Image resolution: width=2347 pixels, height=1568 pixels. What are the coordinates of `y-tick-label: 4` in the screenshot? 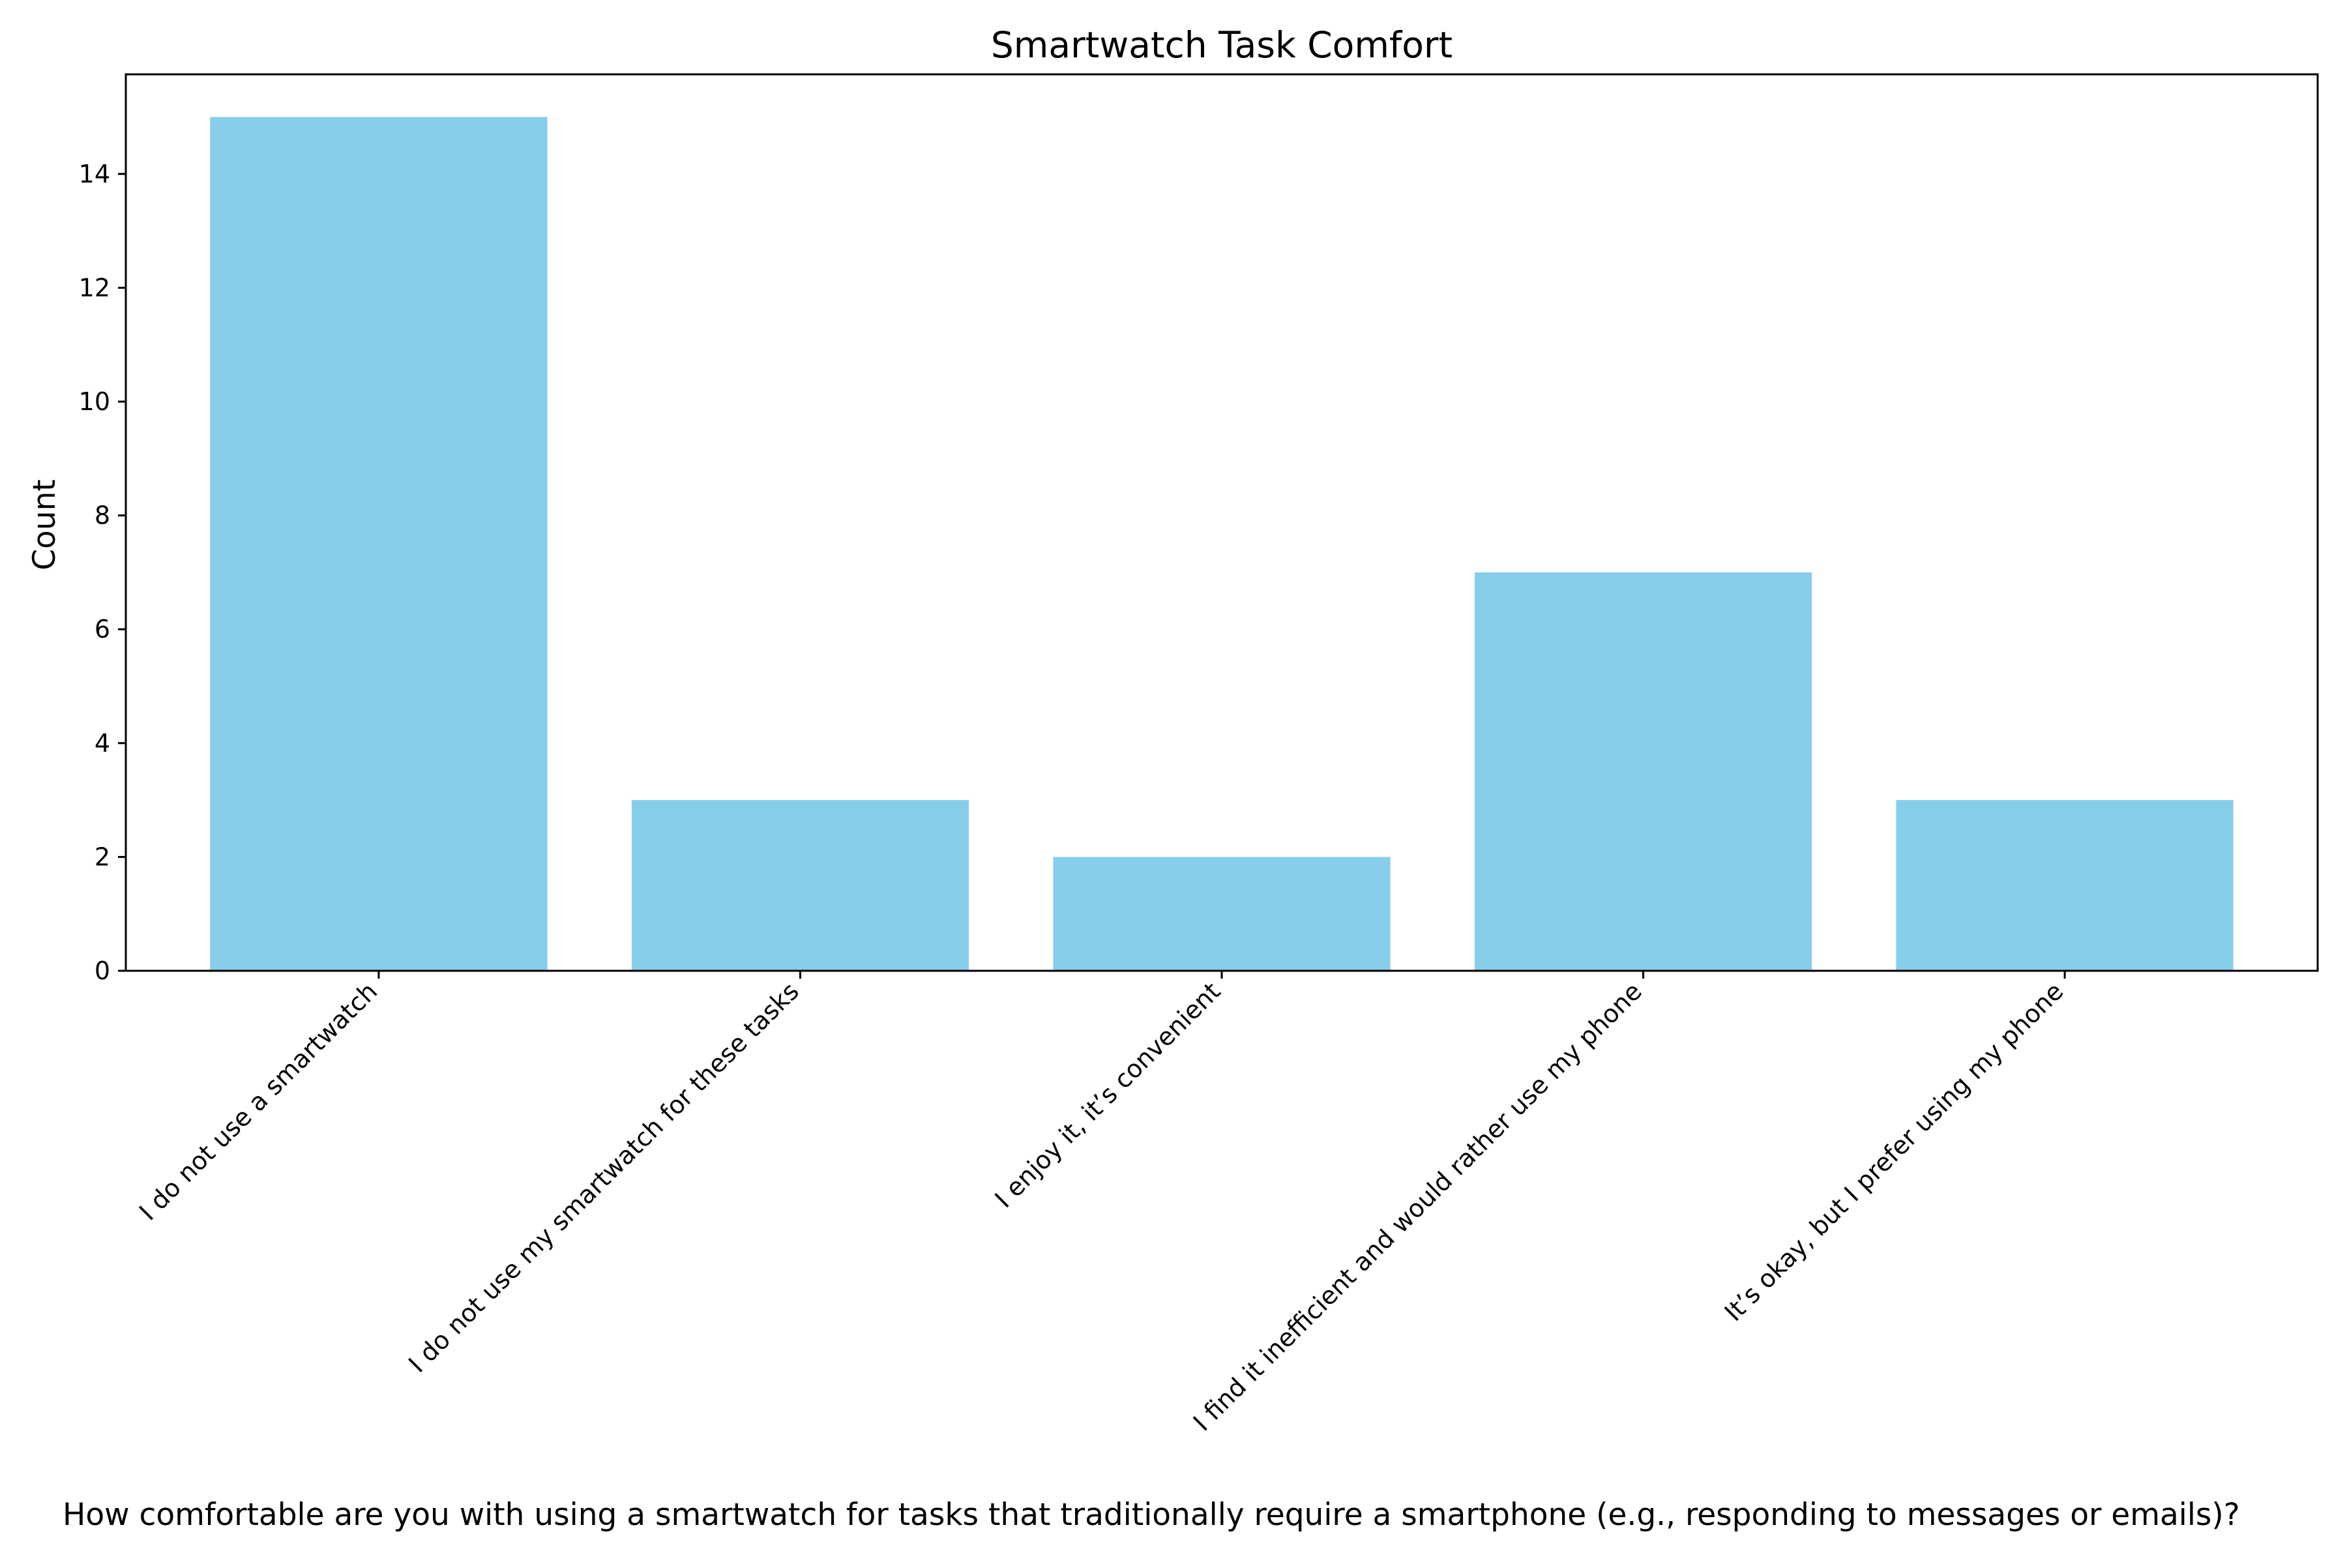 It's located at (102, 743).